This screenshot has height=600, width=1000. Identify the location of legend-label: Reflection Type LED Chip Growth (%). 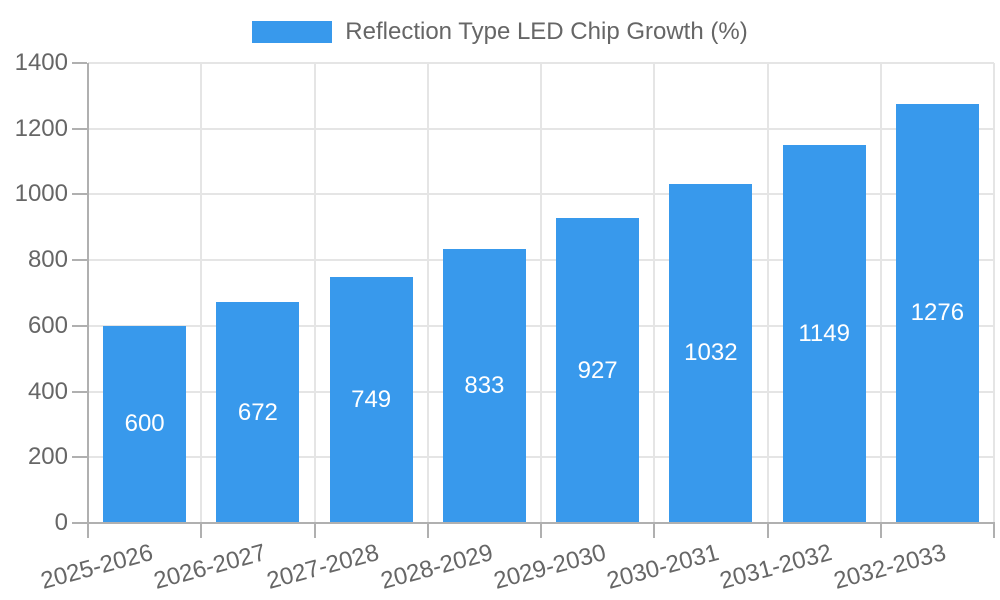
(546, 31).